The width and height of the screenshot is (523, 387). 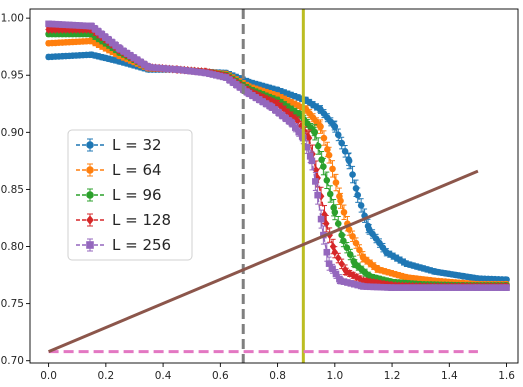 What do you see at coordinates (119, 145) in the screenshot?
I see `legend-entry: L = 32` at bounding box center [119, 145].